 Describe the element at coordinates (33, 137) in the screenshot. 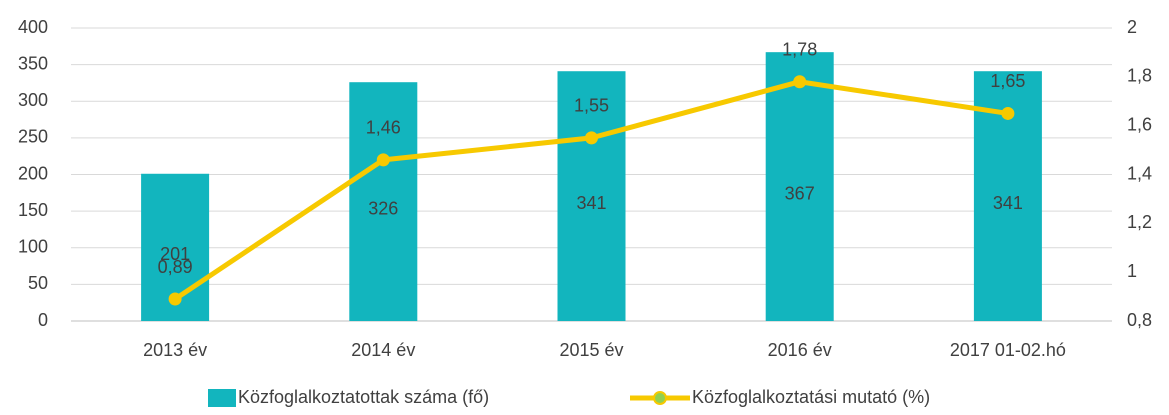

I see `y-tick-label: 250` at that location.